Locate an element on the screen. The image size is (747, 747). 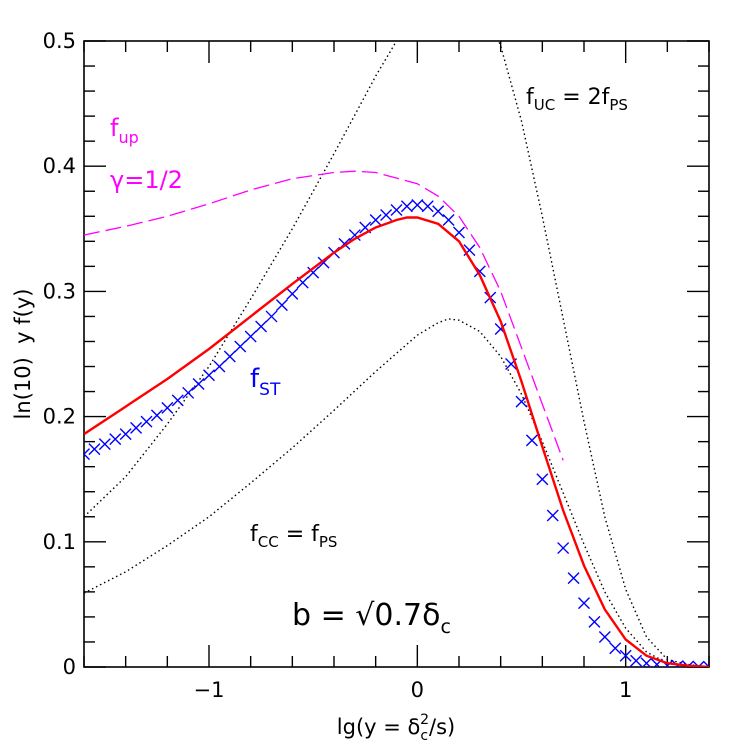
annot-b: b = √0.7δc is located at coordinates (371, 618).